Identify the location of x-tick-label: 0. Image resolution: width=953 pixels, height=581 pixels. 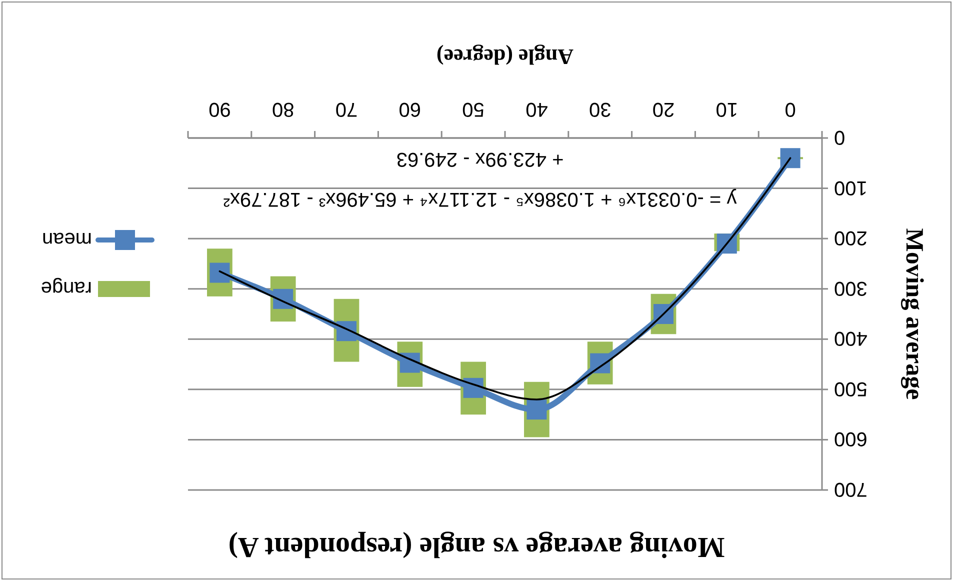
(790, 109).